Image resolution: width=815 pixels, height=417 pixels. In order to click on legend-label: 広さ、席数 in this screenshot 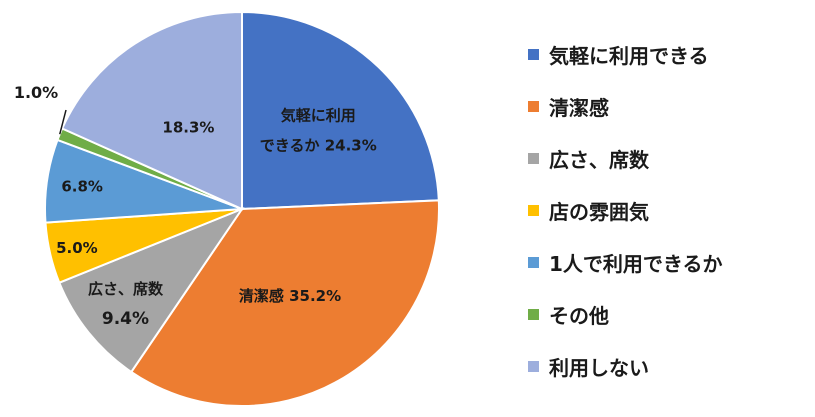, I will do `click(599, 159)`.